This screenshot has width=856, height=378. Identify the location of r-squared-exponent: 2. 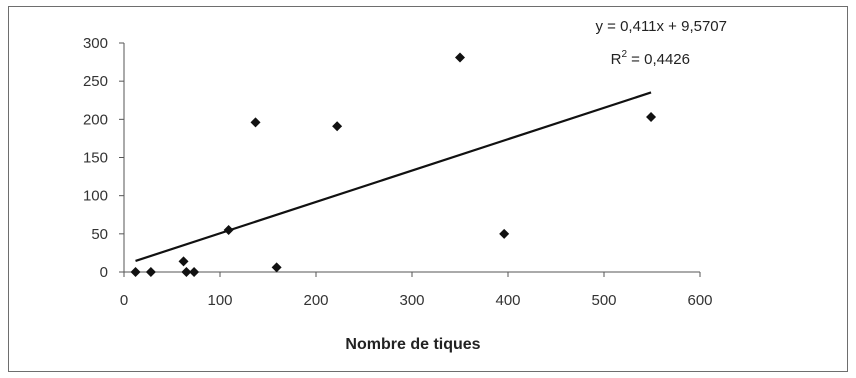
(624, 54).